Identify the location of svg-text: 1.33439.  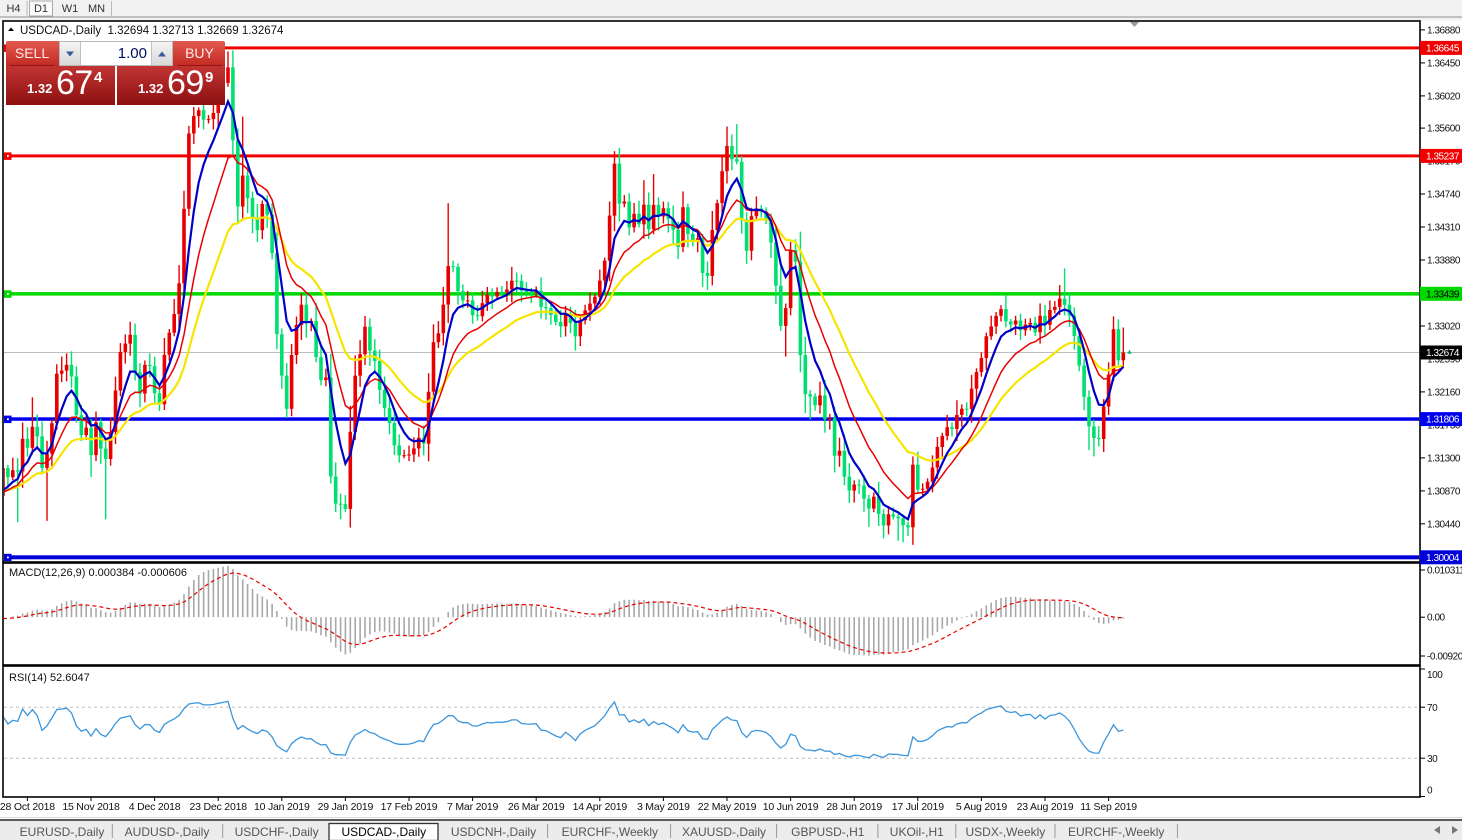
(1443, 294).